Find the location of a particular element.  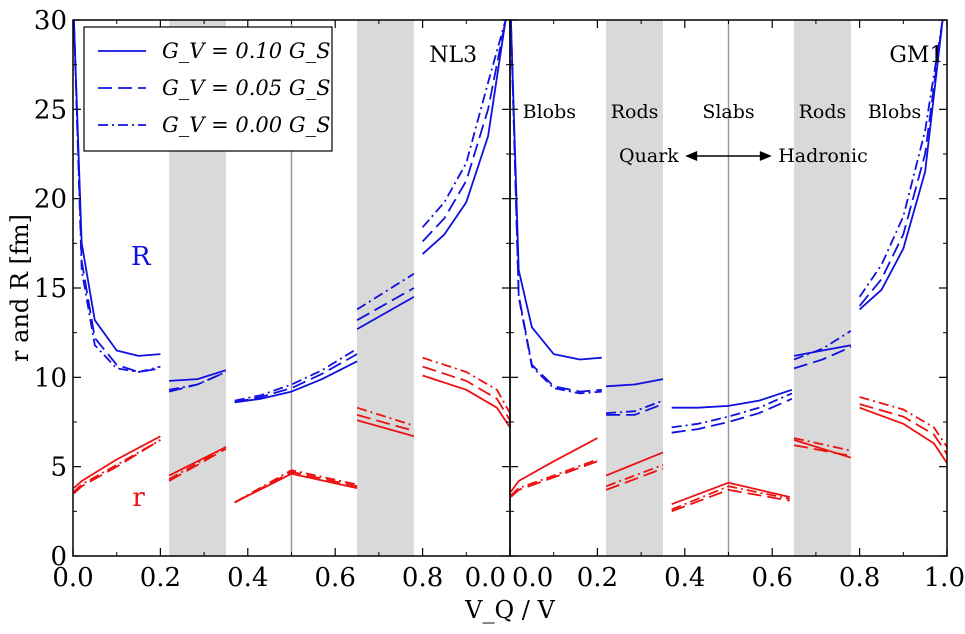

y-tick-label: 20 is located at coordinates (50, 200).